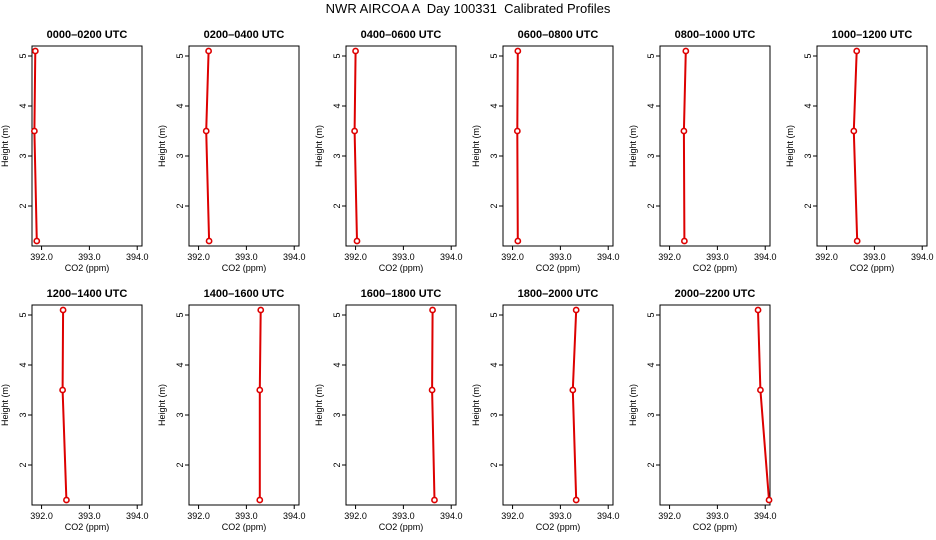  Describe the element at coordinates (401, 35) in the screenshot. I see `panel-title: 0400–0600 UTC` at that location.